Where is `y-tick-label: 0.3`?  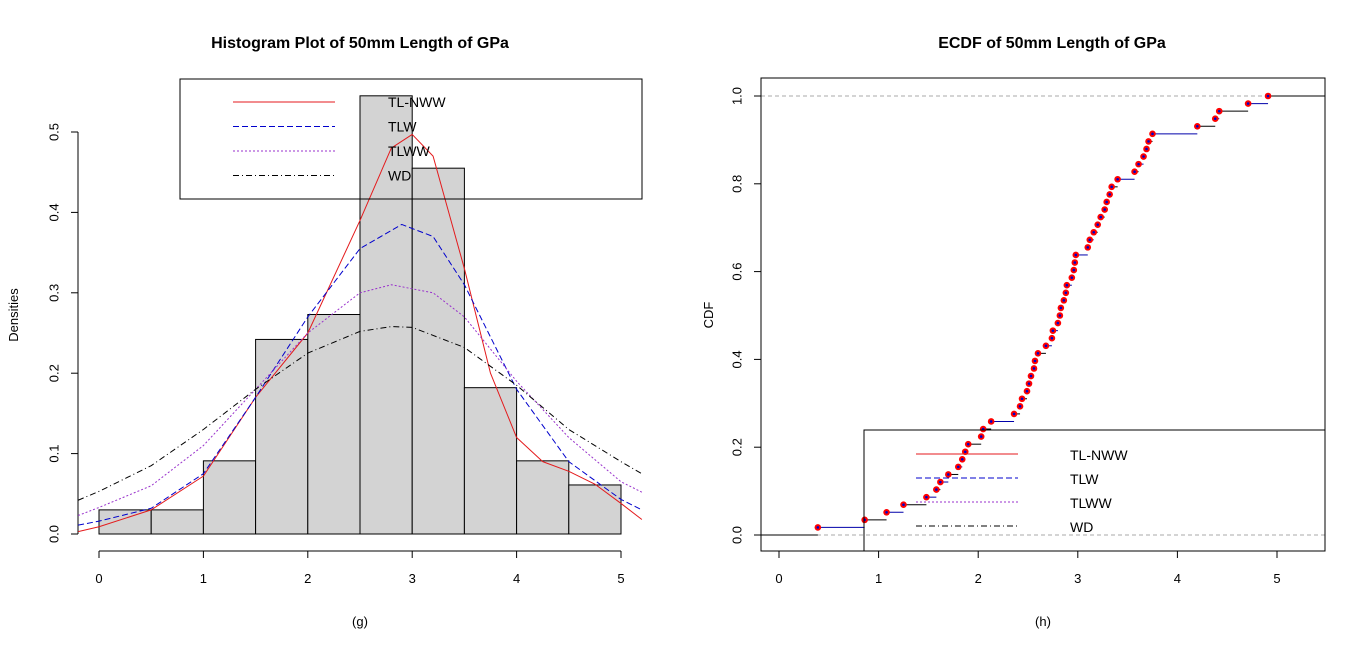 y-tick-label: 0.3 is located at coordinates (53, 293).